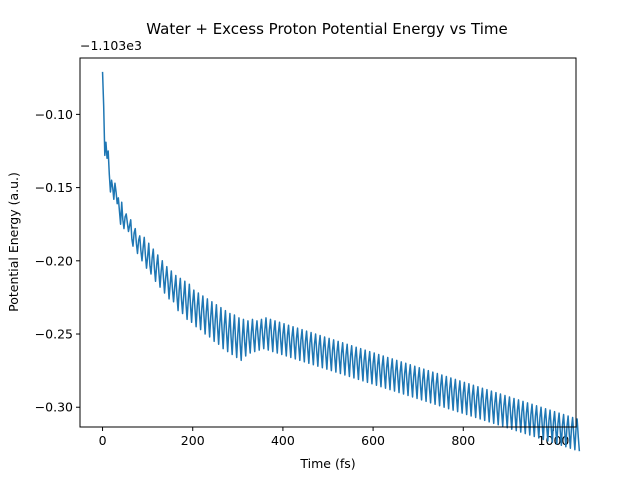 Image resolution: width=640 pixels, height=480 pixels. I want to click on y-tick-label: −0.10, so click(54, 114).